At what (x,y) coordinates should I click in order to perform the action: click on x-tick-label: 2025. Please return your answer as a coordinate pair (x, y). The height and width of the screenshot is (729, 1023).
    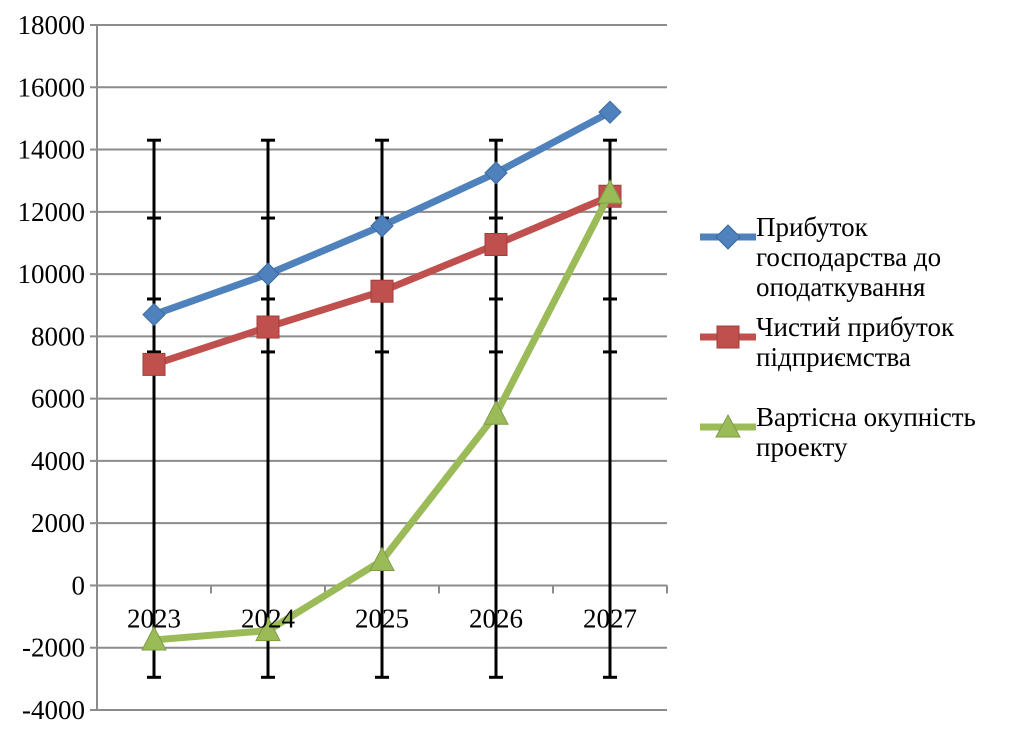
    Looking at the image, I should click on (382, 618).